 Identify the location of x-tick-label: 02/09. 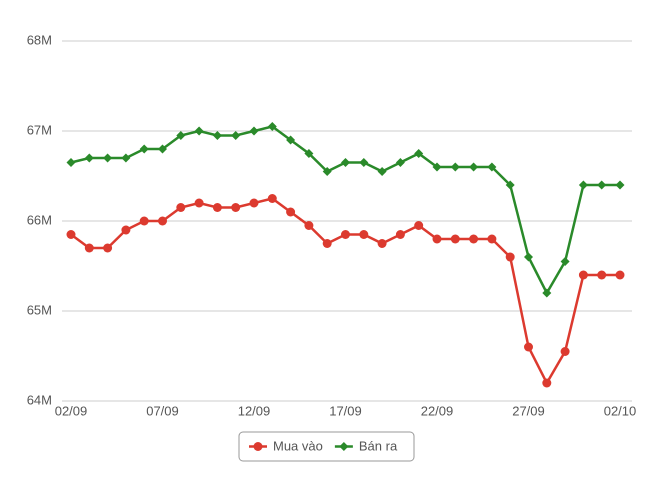
(71, 410).